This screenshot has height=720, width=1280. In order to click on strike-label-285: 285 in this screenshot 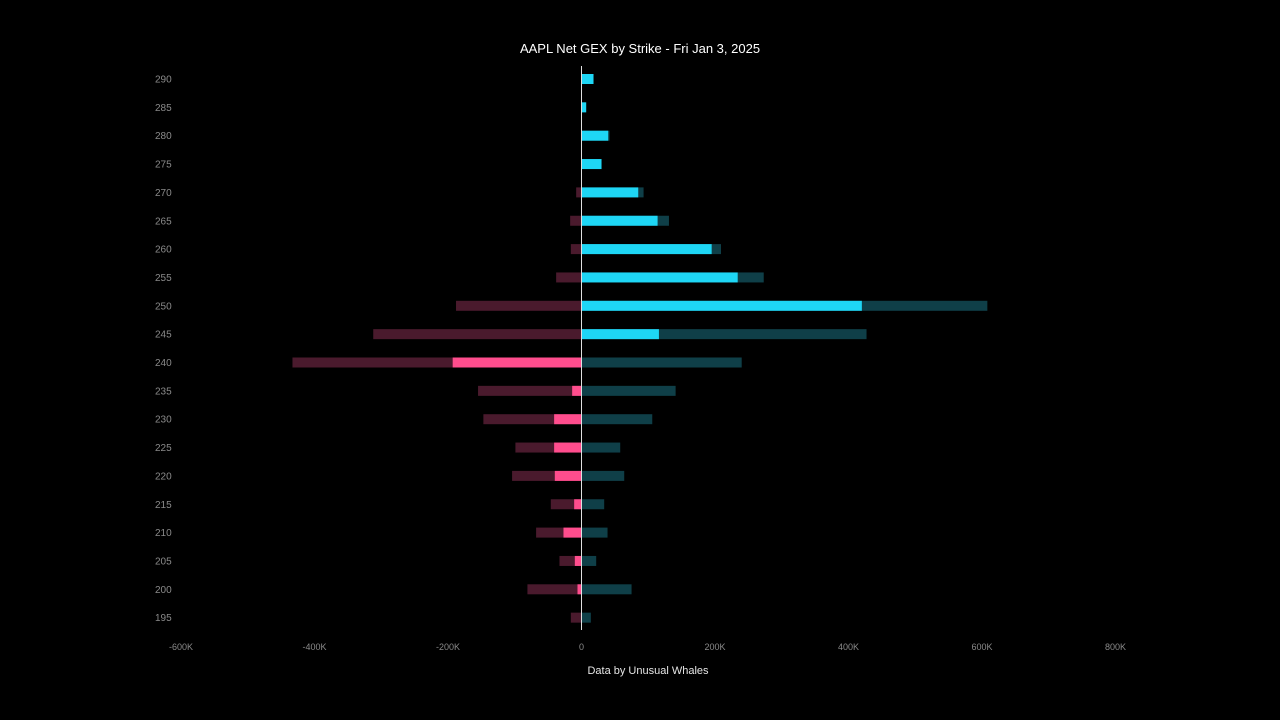, I will do `click(163, 108)`.